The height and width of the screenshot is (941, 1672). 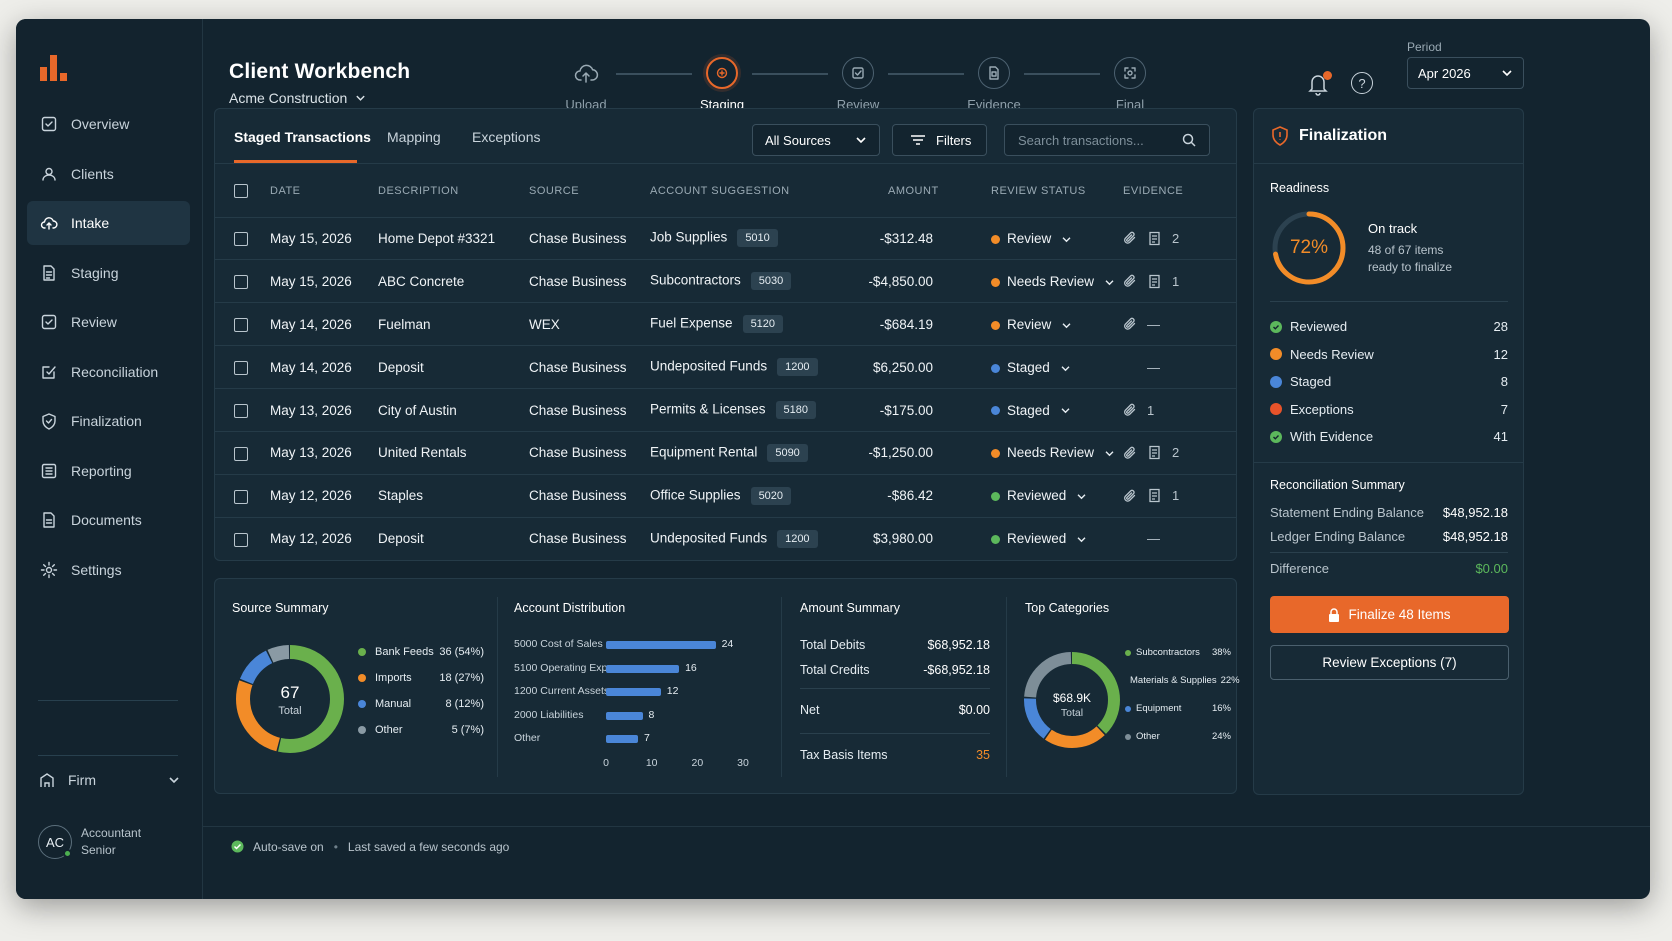 What do you see at coordinates (108, 570) in the screenshot?
I see `sidebar-item-settings: Settings` at bounding box center [108, 570].